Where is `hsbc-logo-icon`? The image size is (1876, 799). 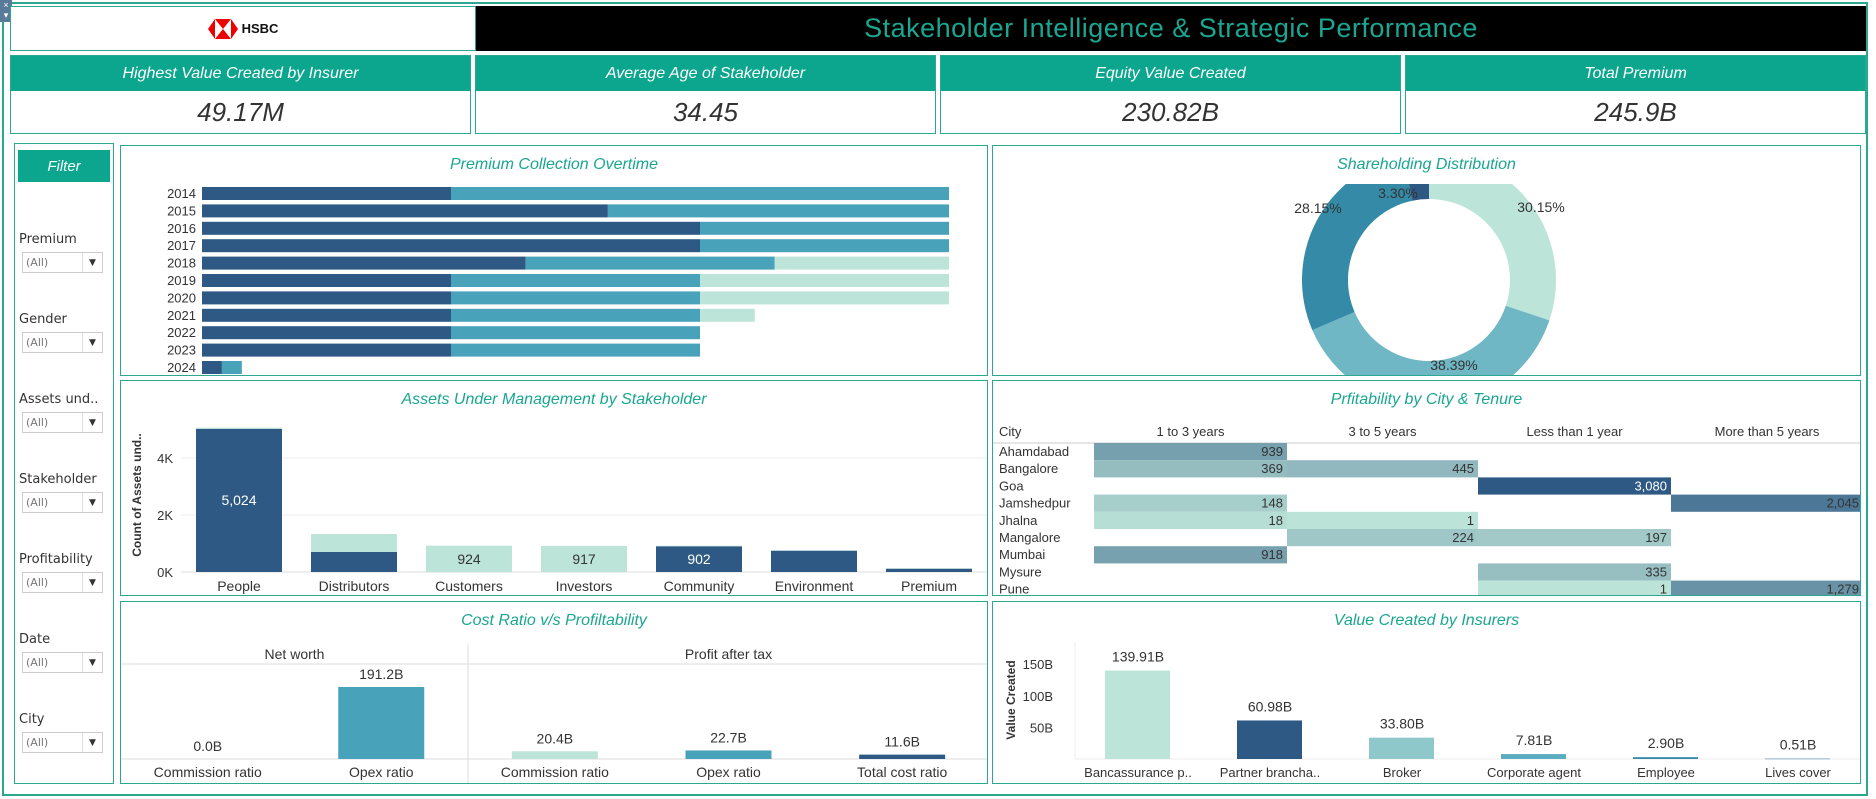 hsbc-logo-icon is located at coordinates (222, 28).